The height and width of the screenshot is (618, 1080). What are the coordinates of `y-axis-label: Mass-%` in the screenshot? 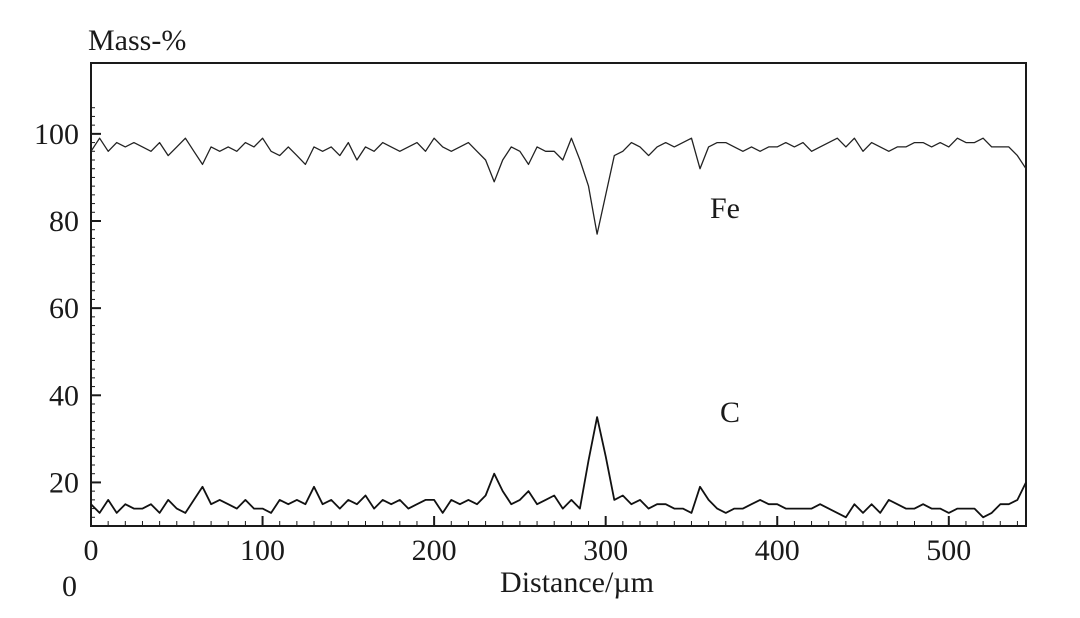 It's located at (137, 40).